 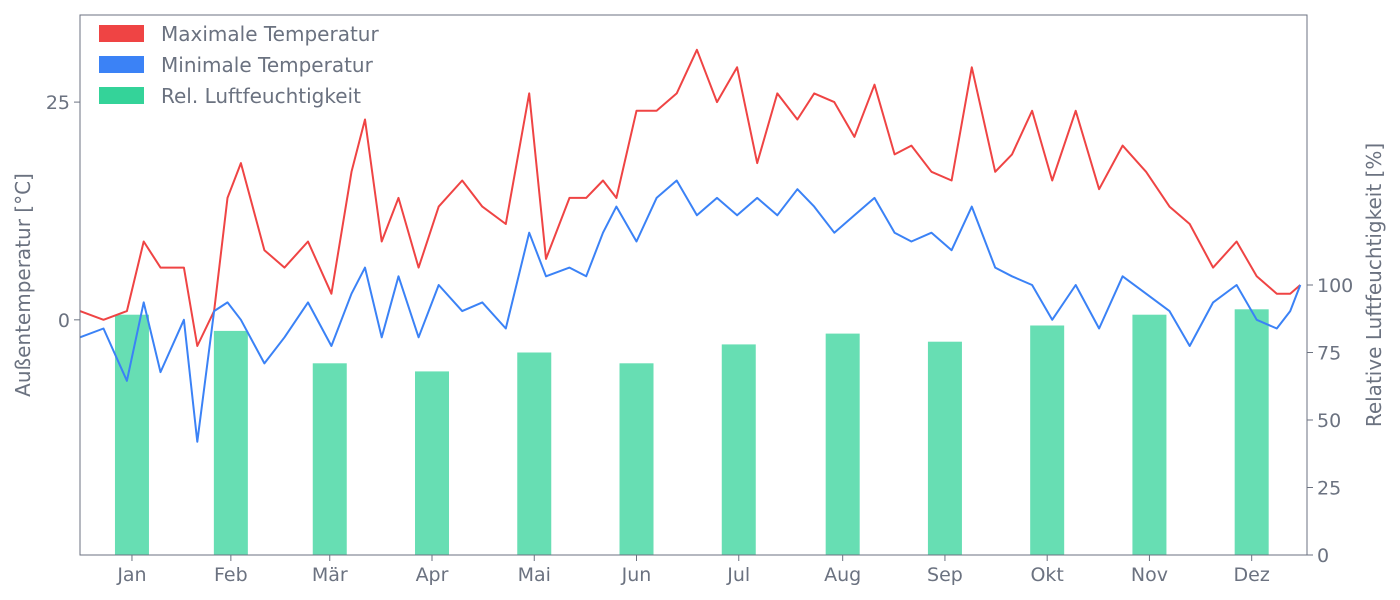 What do you see at coordinates (1252, 575) in the screenshot?
I see `x-tick-label: Dez` at bounding box center [1252, 575].